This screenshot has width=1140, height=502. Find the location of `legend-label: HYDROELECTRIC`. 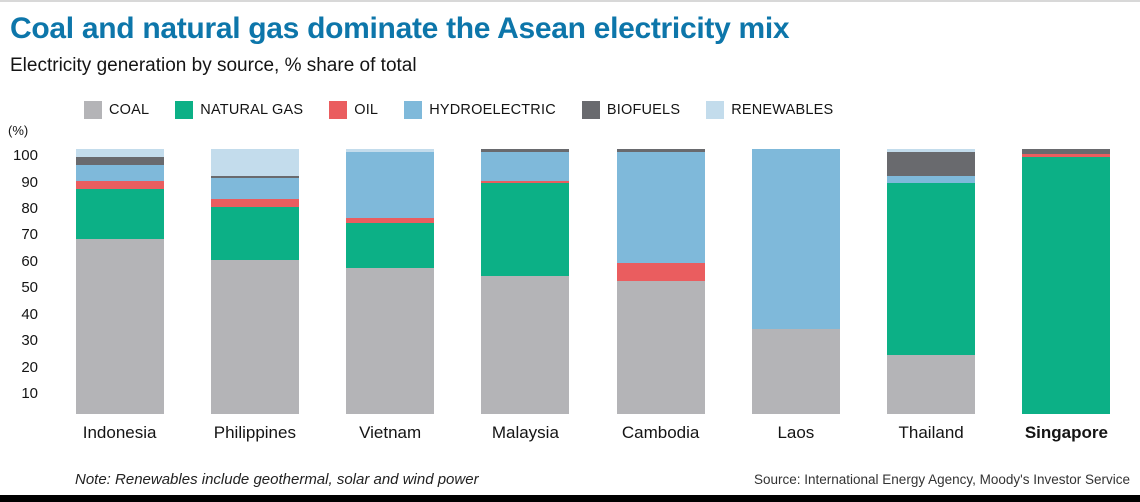

legend-label: HYDROELECTRIC is located at coordinates (492, 109).